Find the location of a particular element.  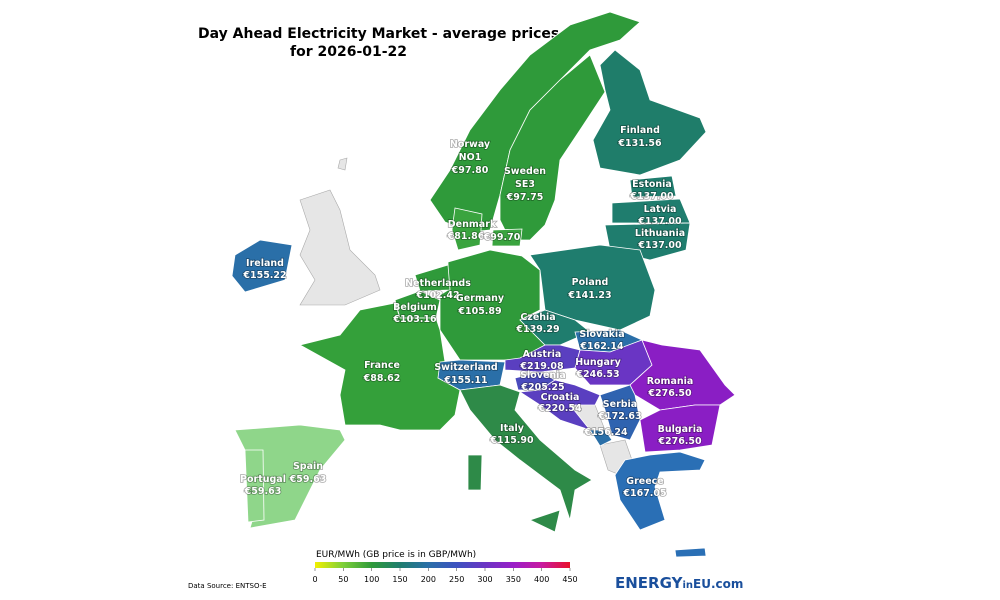

region-label: Poland €141.23 is located at coordinates (589, 289).